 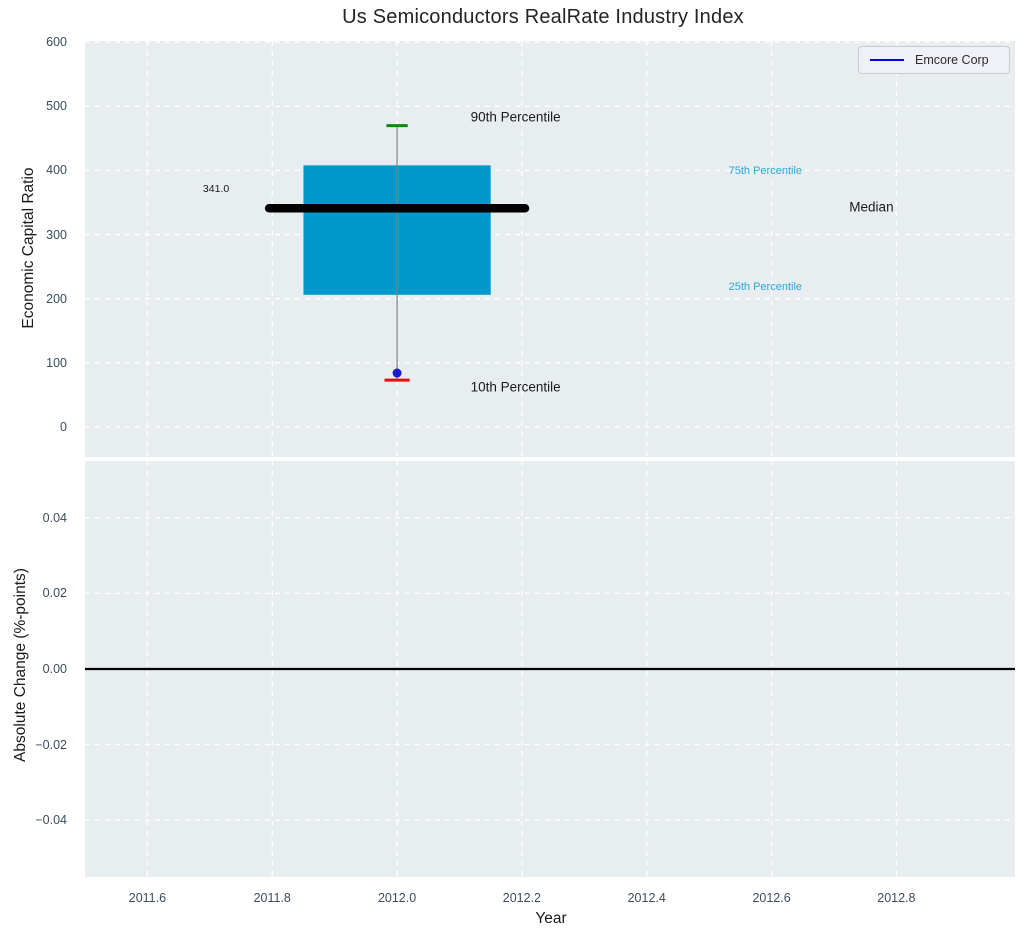 I want to click on xtick-label: 2011.6, so click(x=147, y=898).